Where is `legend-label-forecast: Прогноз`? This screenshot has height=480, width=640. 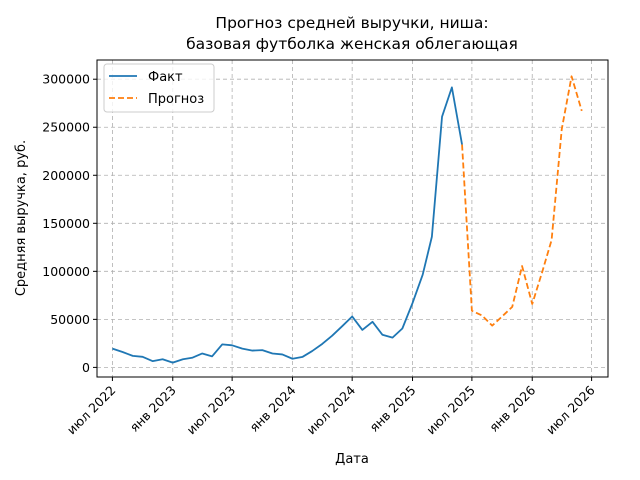
legend-label-forecast: Прогноз is located at coordinates (176, 99).